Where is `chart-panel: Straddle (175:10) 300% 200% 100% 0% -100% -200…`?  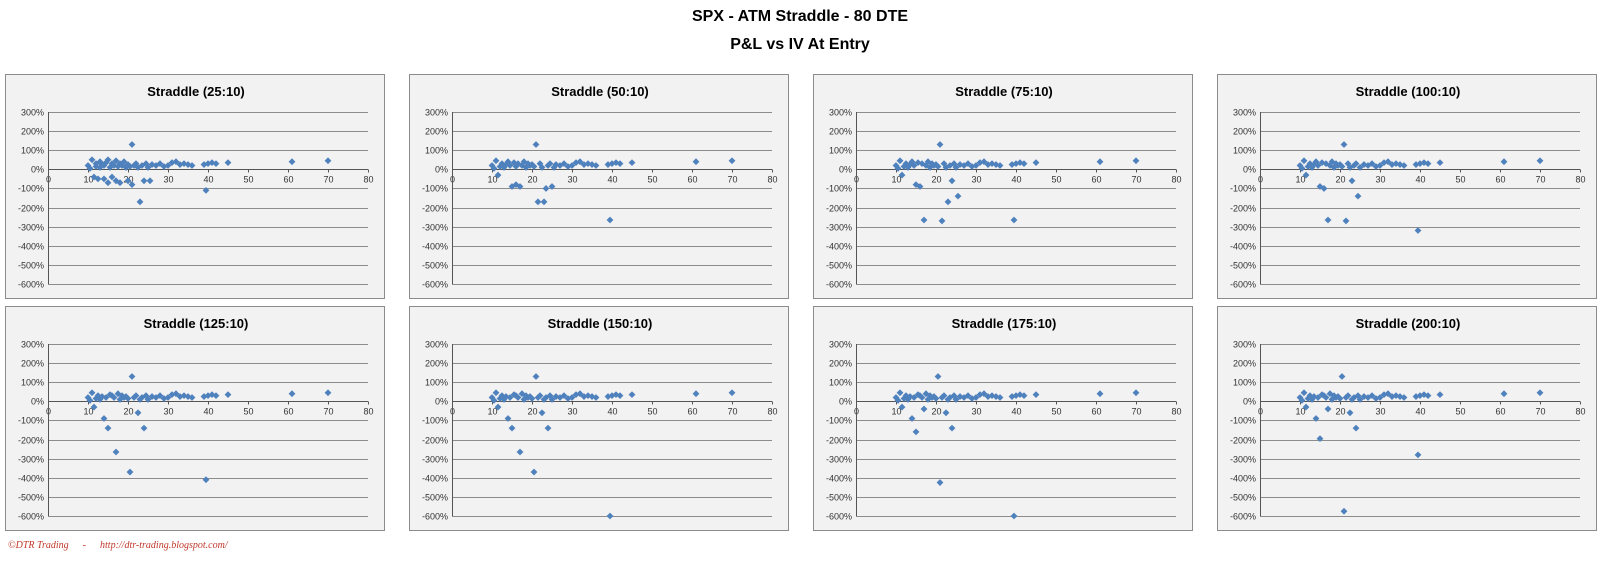
chart-panel: Straddle (175:10) 300% 200% 100% 0% -100% -200… is located at coordinates (1003, 418).